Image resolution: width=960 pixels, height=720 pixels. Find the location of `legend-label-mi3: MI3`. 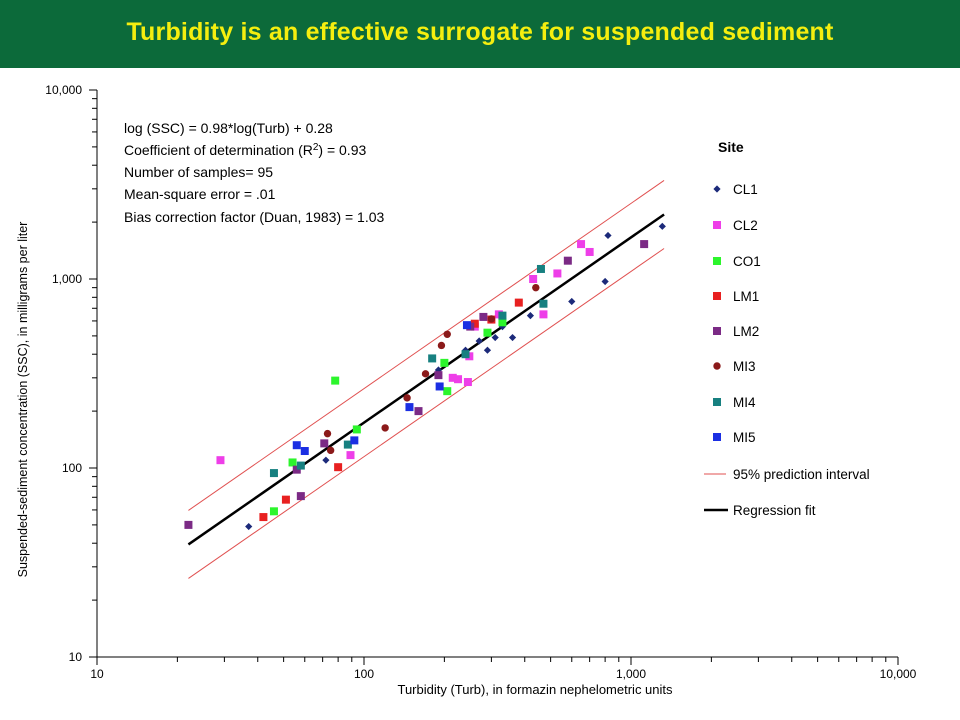

legend-label-mi3: MI3 is located at coordinates (744, 366).